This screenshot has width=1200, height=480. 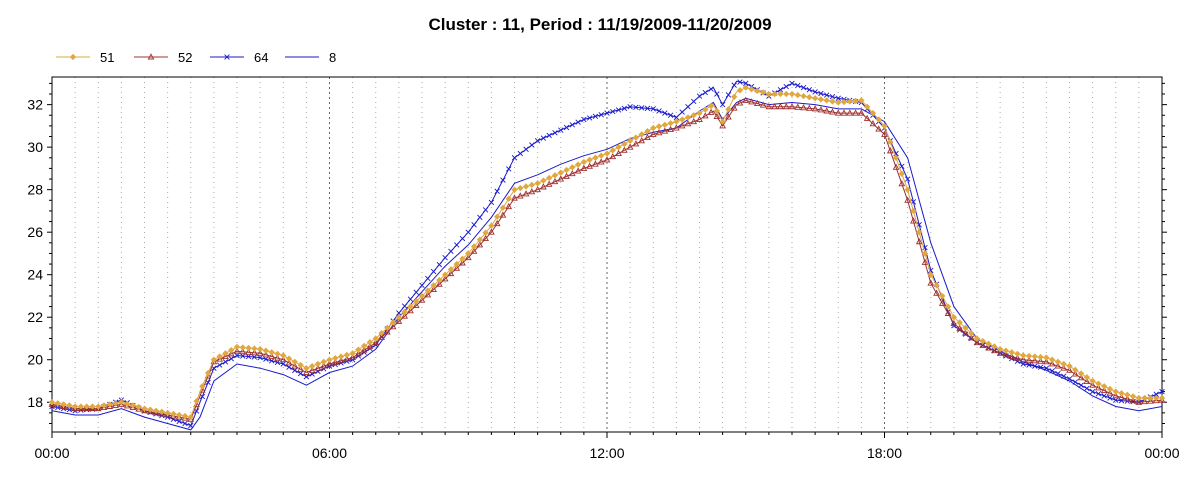 I want to click on legend-item: 64, so click(x=239, y=57).